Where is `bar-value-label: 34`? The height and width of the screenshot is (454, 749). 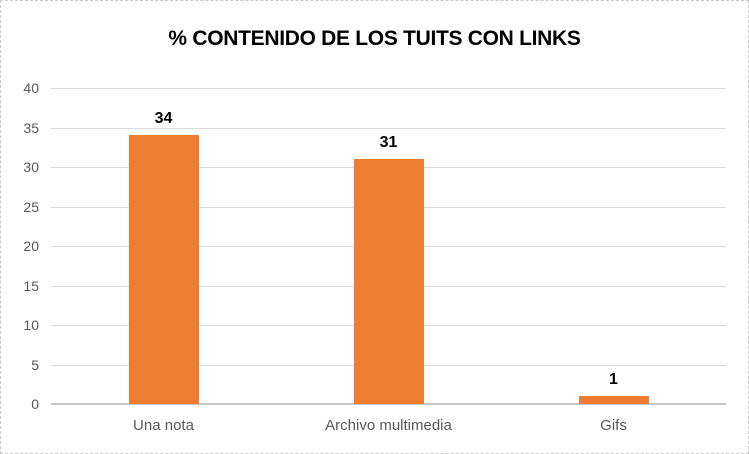 bar-value-label: 34 is located at coordinates (163, 119).